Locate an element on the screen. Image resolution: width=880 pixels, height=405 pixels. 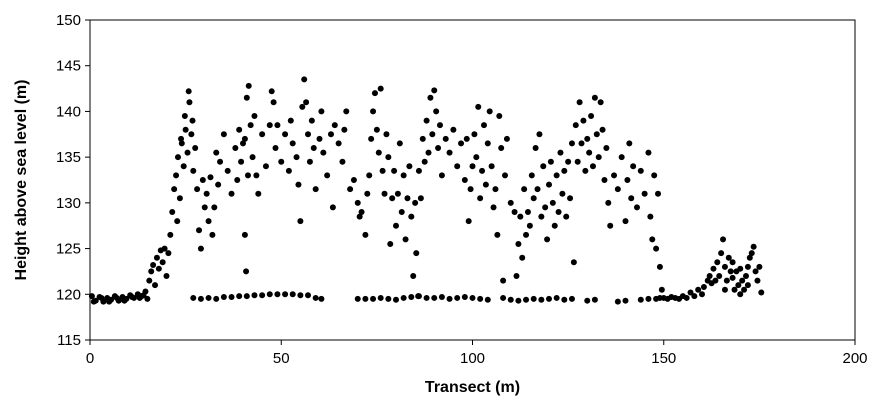
y-tick-label: 115 is located at coordinates (69, 340).